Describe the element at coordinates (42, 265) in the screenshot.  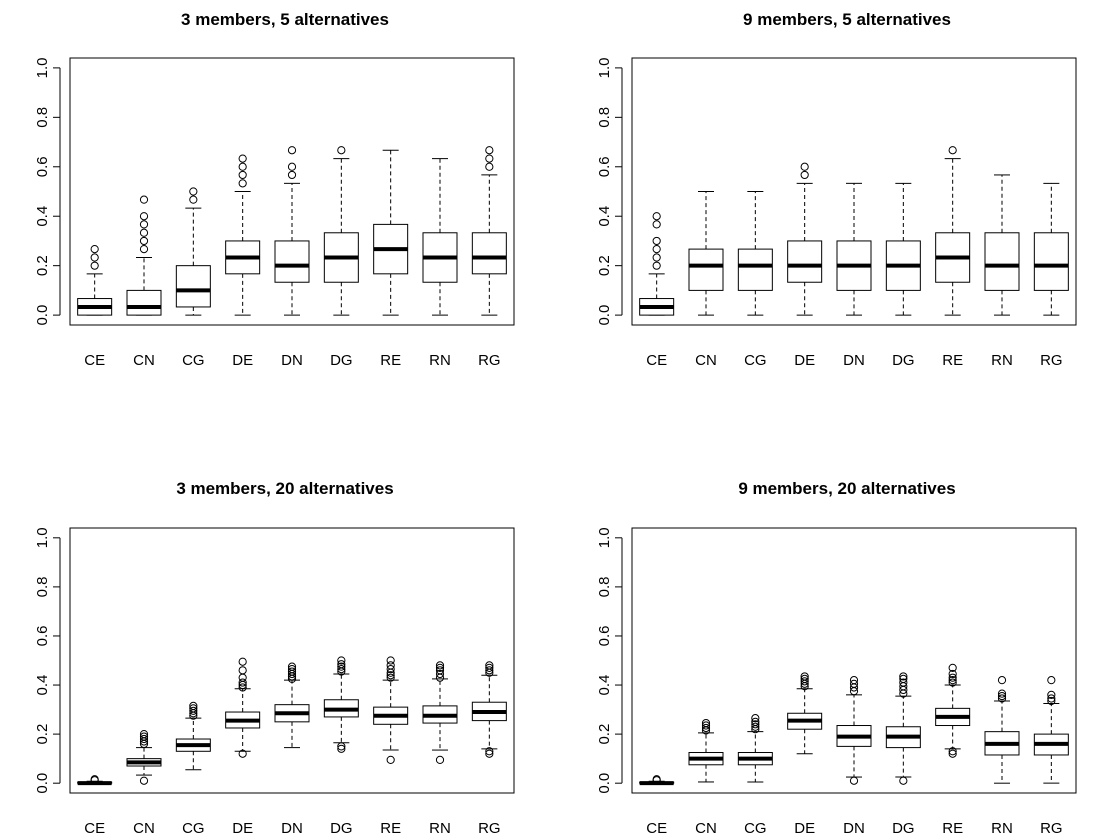
I see `y-tick-label: 0.2` at that location.